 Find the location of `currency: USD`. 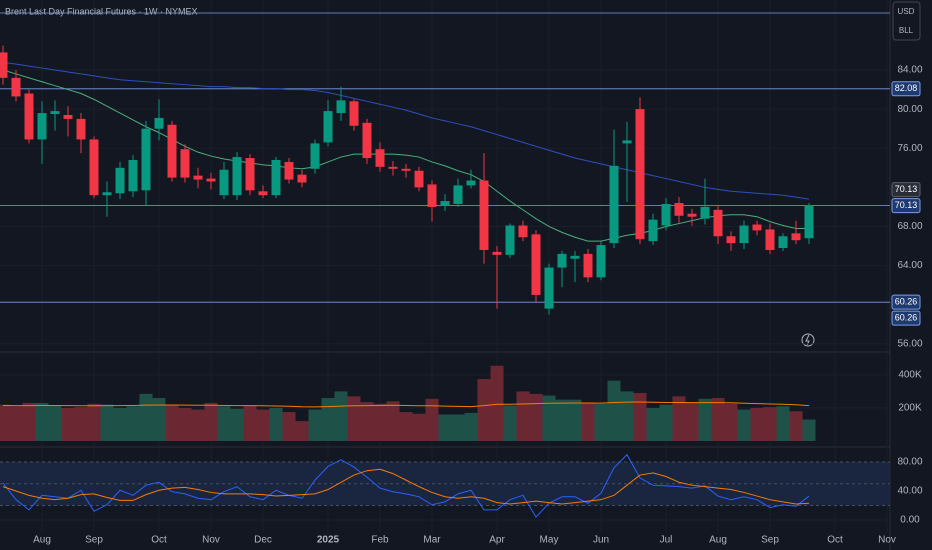

currency: USD is located at coordinates (906, 11).